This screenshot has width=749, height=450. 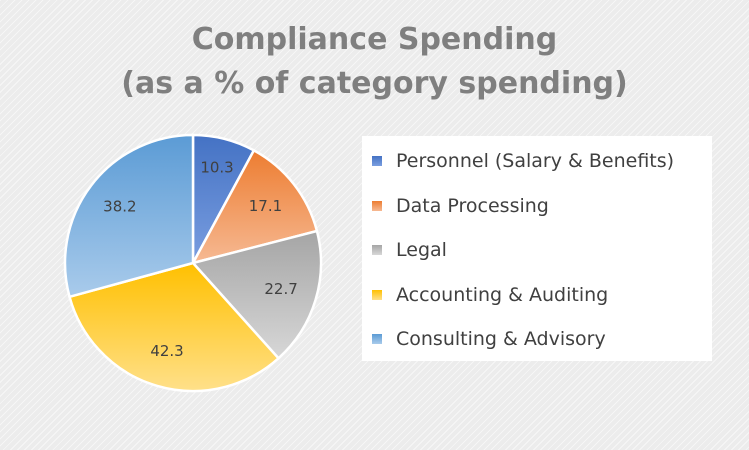 What do you see at coordinates (216, 167) in the screenshot?
I see `pie-data-label-1: 10.3` at bounding box center [216, 167].